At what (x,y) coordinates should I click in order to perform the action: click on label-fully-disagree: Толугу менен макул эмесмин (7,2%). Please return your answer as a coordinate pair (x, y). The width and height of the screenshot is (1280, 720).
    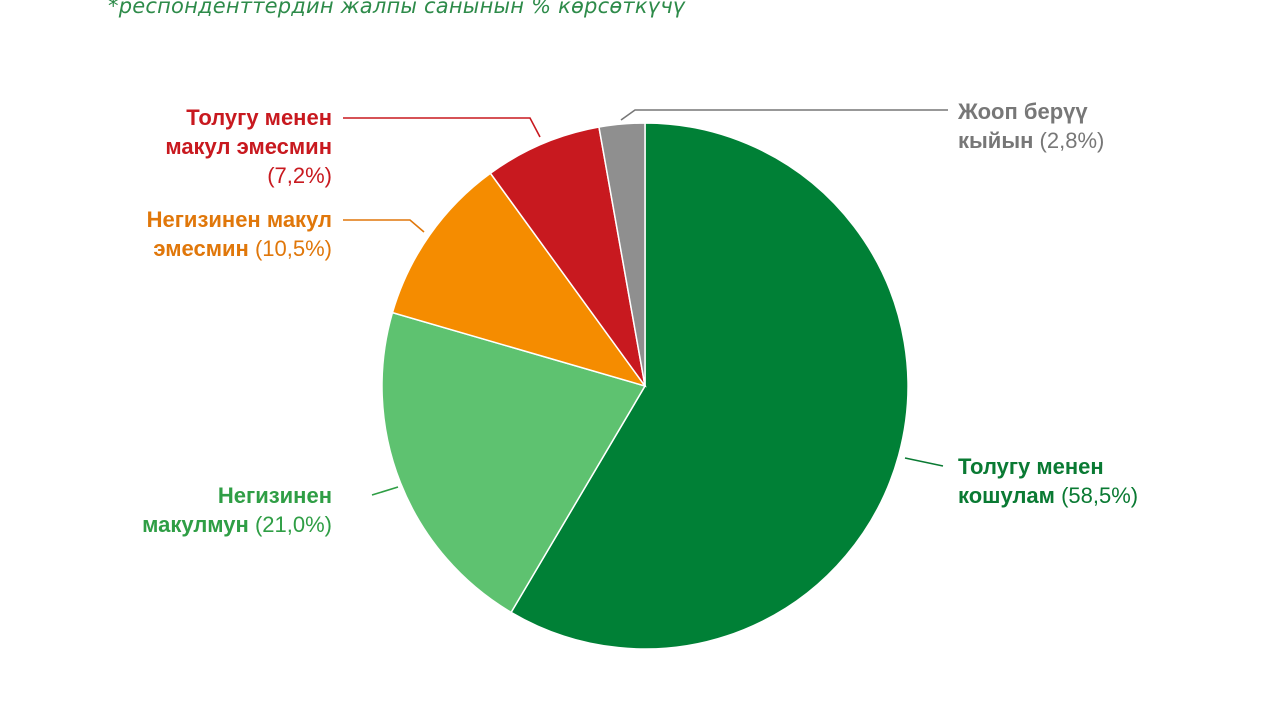
    Looking at the image, I should click on (248, 146).